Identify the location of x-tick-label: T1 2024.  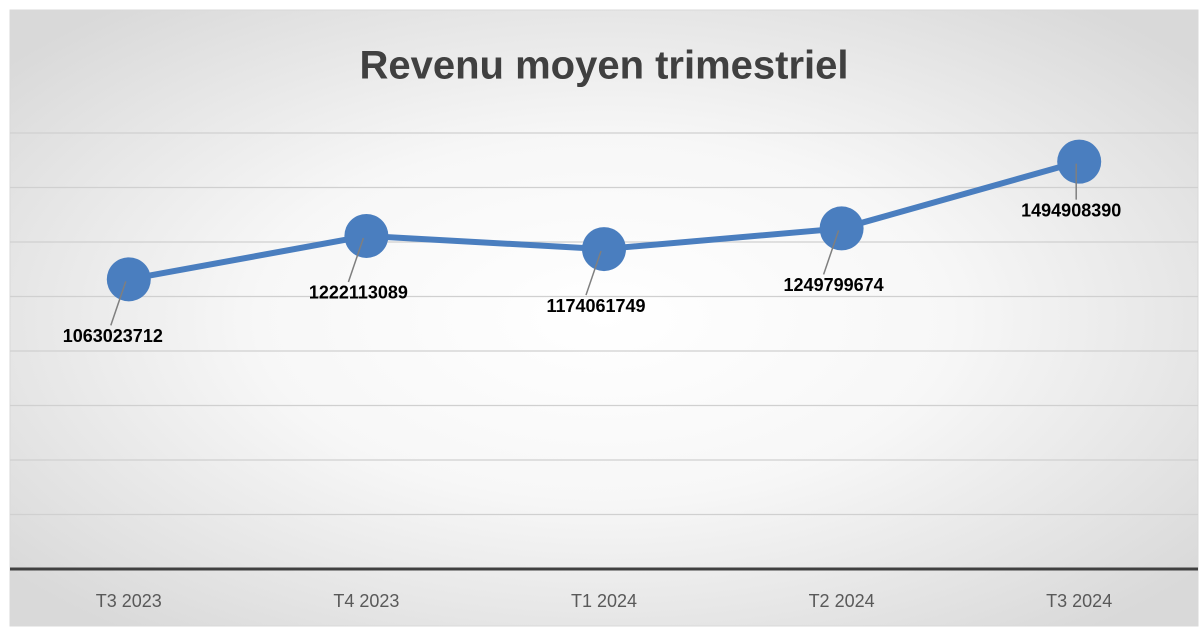
(604, 601).